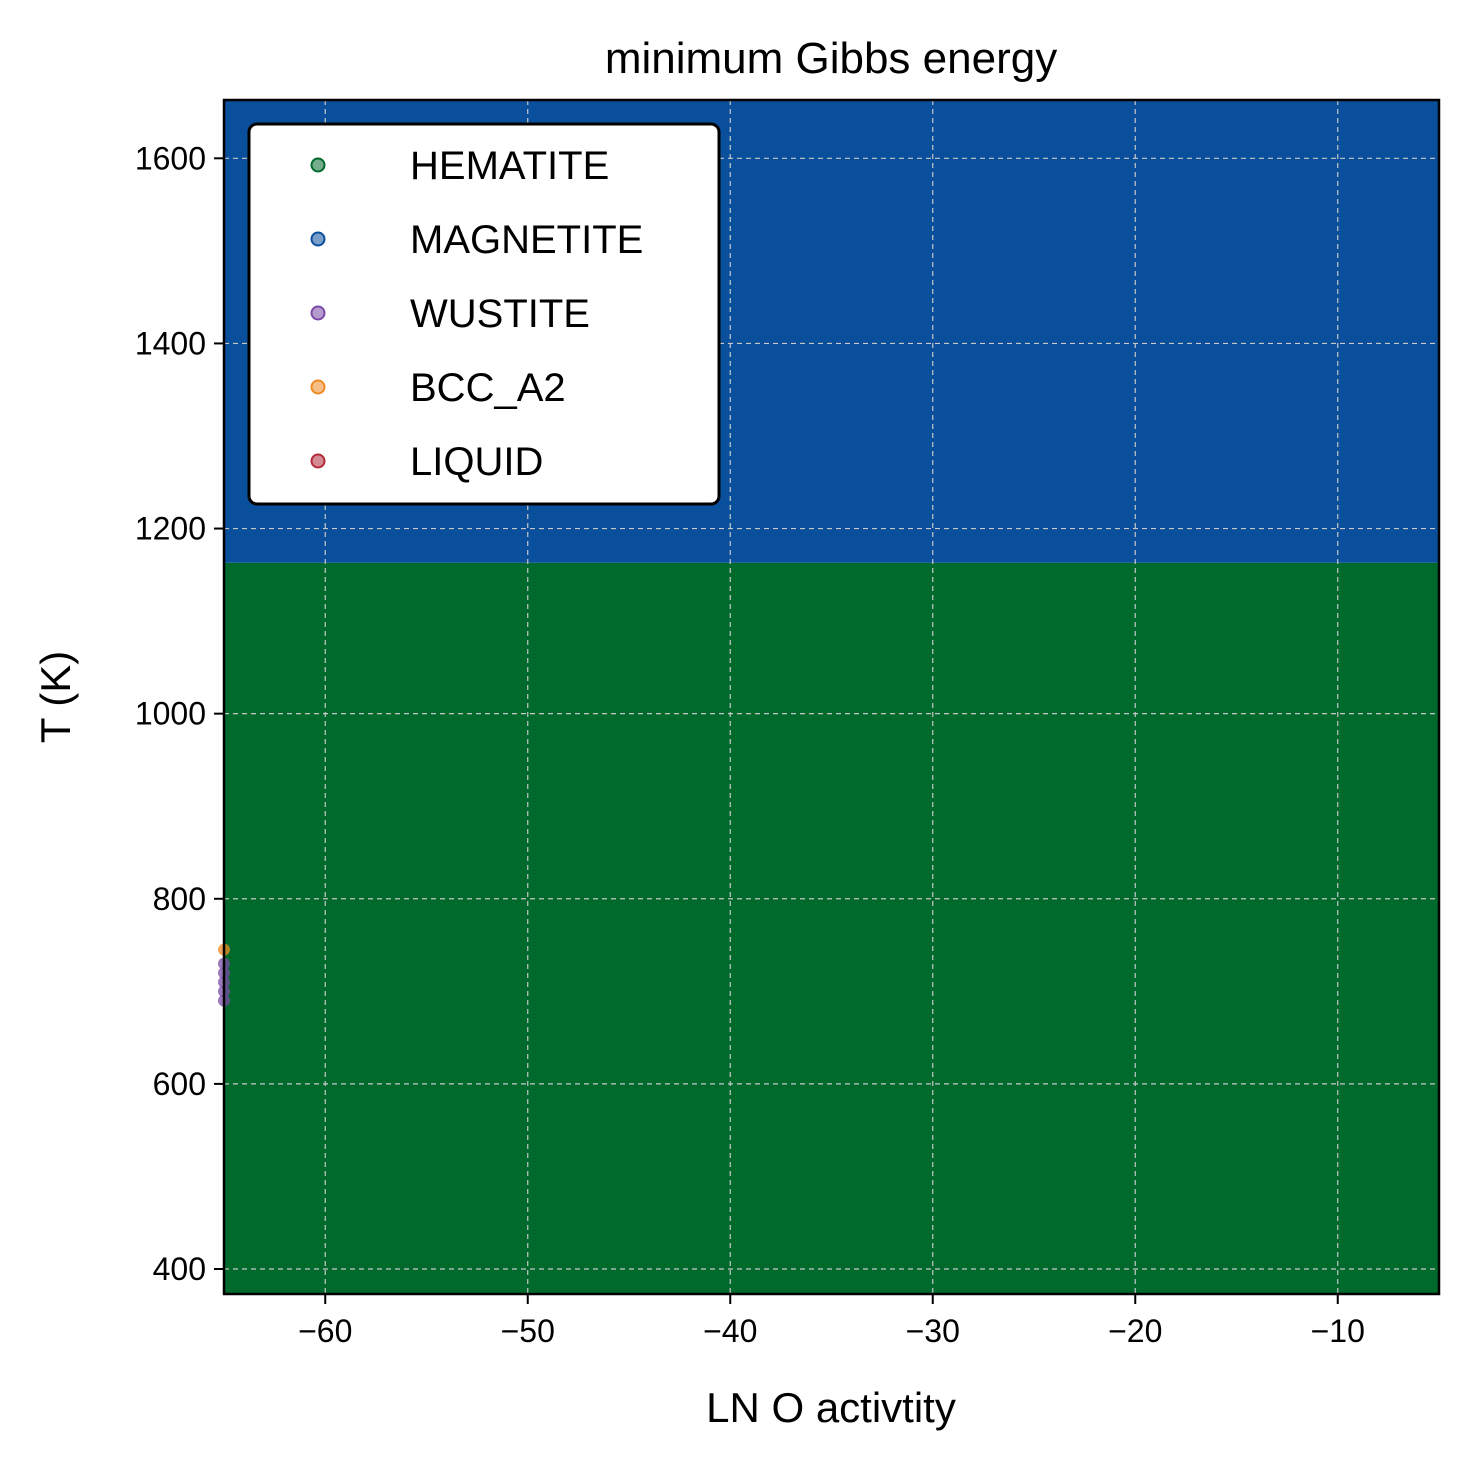 This screenshot has width=1468, height=1467. I want to click on chart-title: minimum Gibbs energy, so click(831, 58).